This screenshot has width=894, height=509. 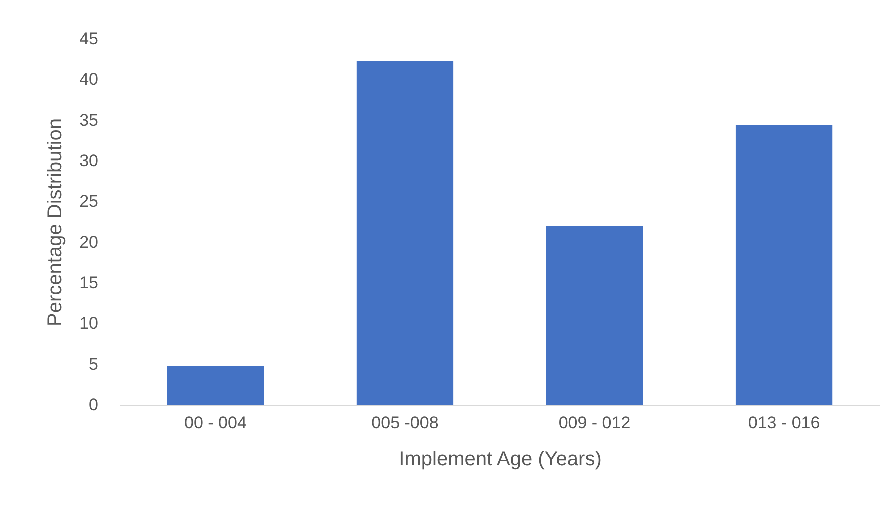 I want to click on y-axis-title: Percentage Distribution, so click(x=55, y=222).